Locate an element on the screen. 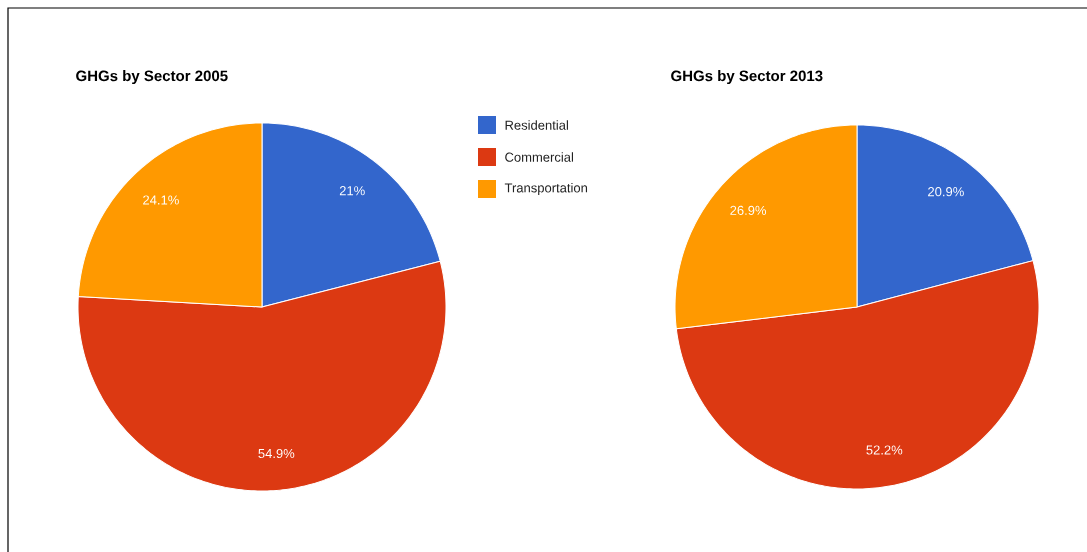  data-label: 24.1% is located at coordinates (161, 200).